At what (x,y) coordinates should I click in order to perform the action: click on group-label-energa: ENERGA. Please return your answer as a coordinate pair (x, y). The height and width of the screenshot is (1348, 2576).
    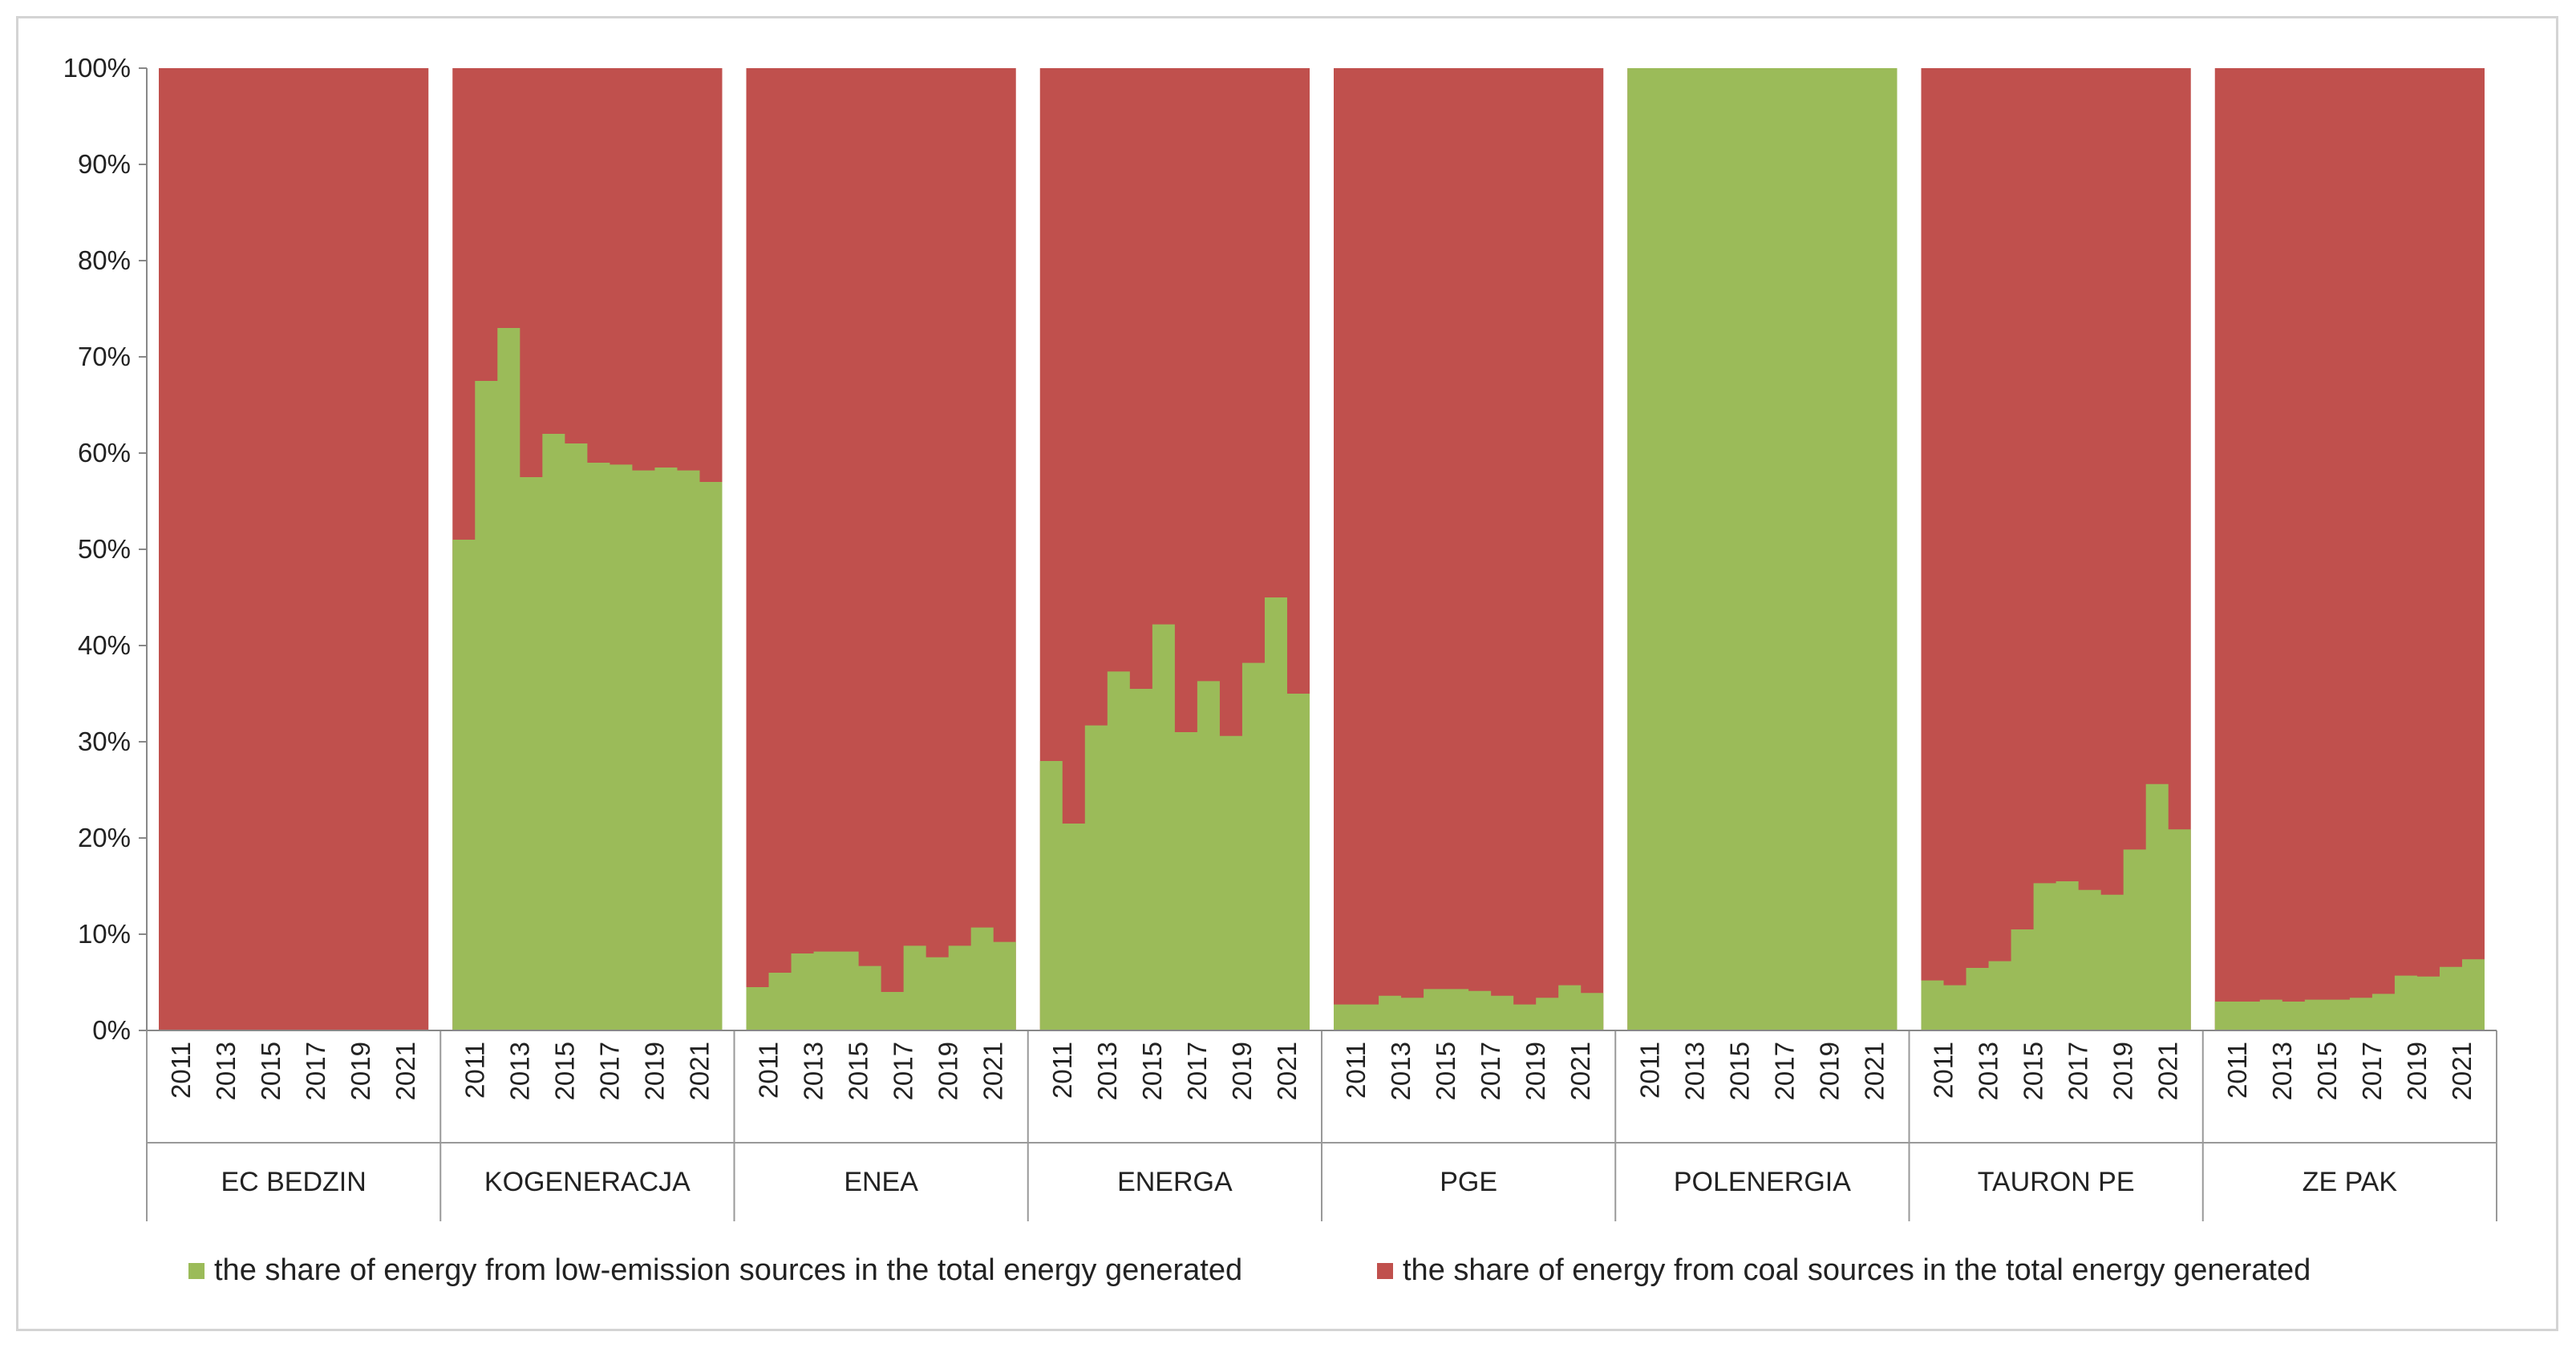
    Looking at the image, I should click on (1175, 1182).